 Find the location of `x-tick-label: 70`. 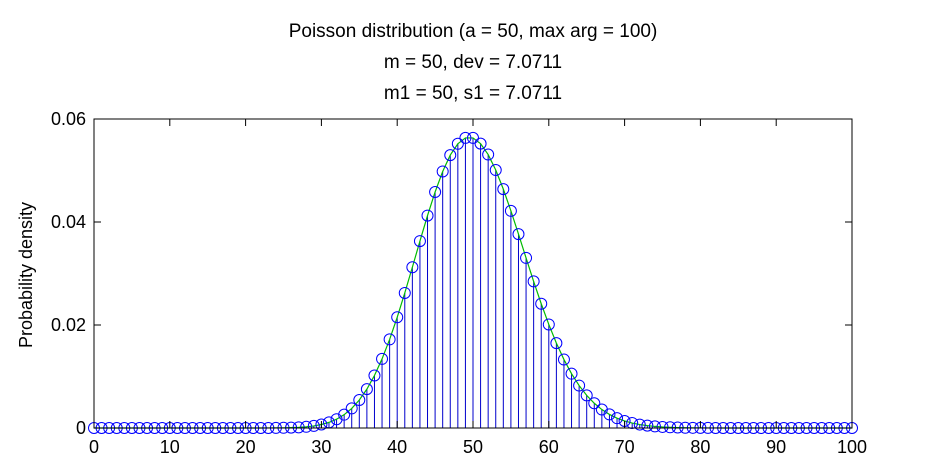

x-tick-label: 70 is located at coordinates (625, 447).